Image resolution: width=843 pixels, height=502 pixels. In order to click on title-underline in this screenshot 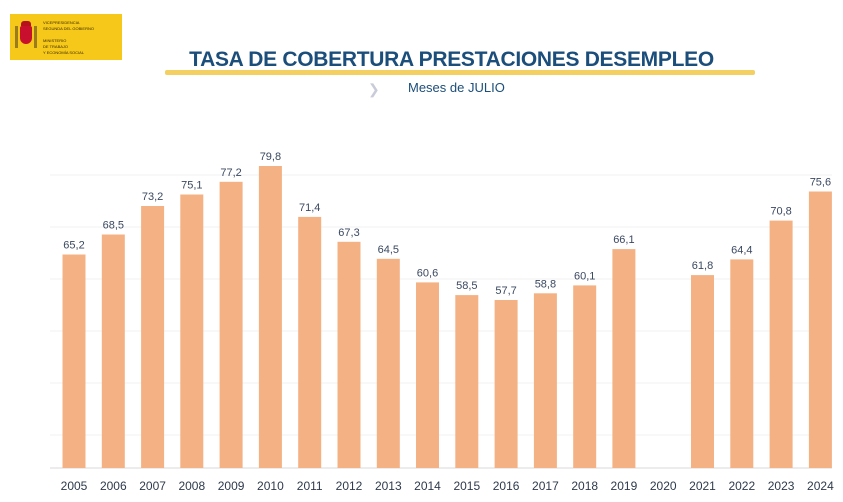, I will do `click(460, 72)`.